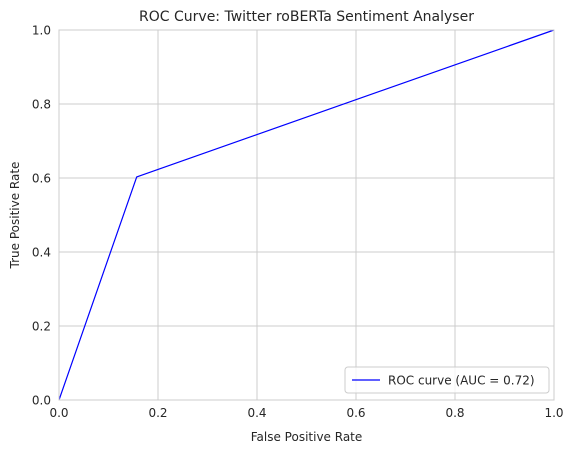 The image size is (574, 453). What do you see at coordinates (58, 413) in the screenshot?
I see `x-tick-label: 0.0` at bounding box center [58, 413].